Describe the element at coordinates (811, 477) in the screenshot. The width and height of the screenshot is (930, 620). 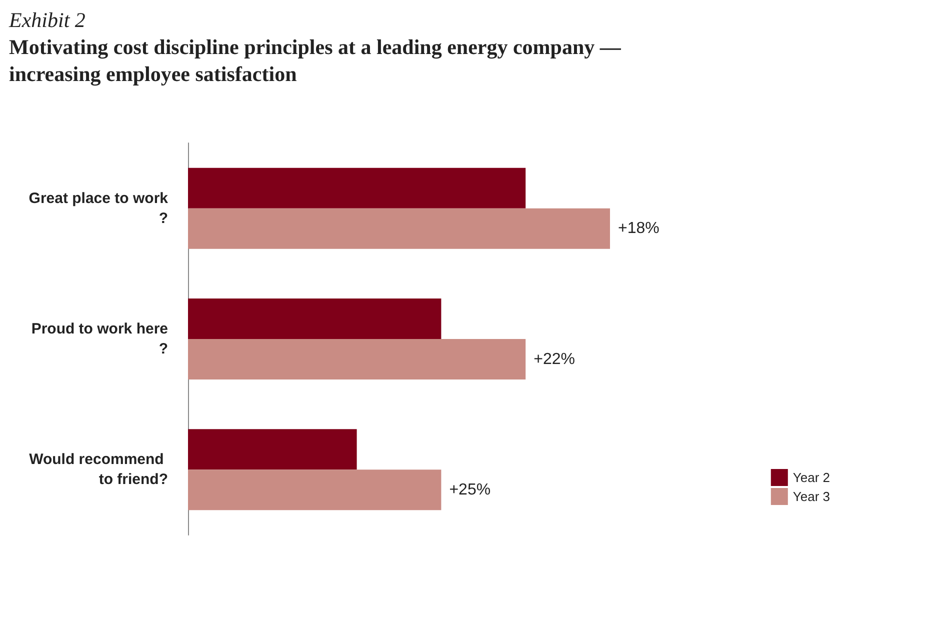
I see `legend-label: Year 2` at that location.